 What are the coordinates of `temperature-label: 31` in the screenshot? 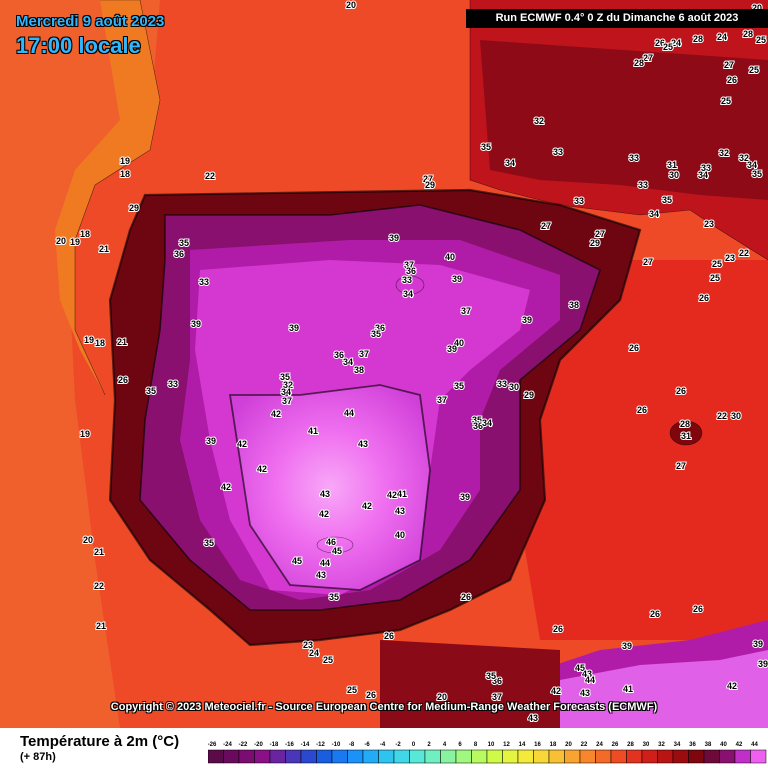 It's located at (686, 436).